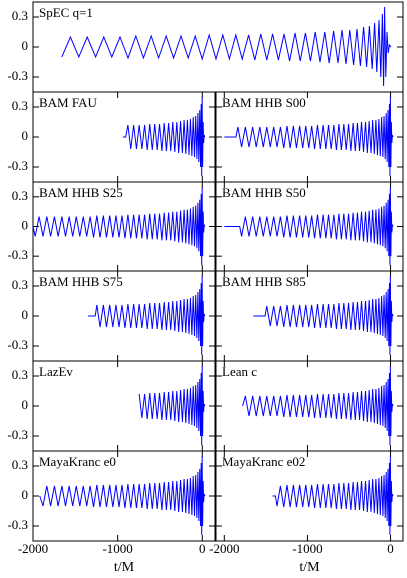 The height and width of the screenshot is (578, 407). What do you see at coordinates (264, 281) in the screenshot?
I see `panel-label: BAM HHB S85` at bounding box center [264, 281].